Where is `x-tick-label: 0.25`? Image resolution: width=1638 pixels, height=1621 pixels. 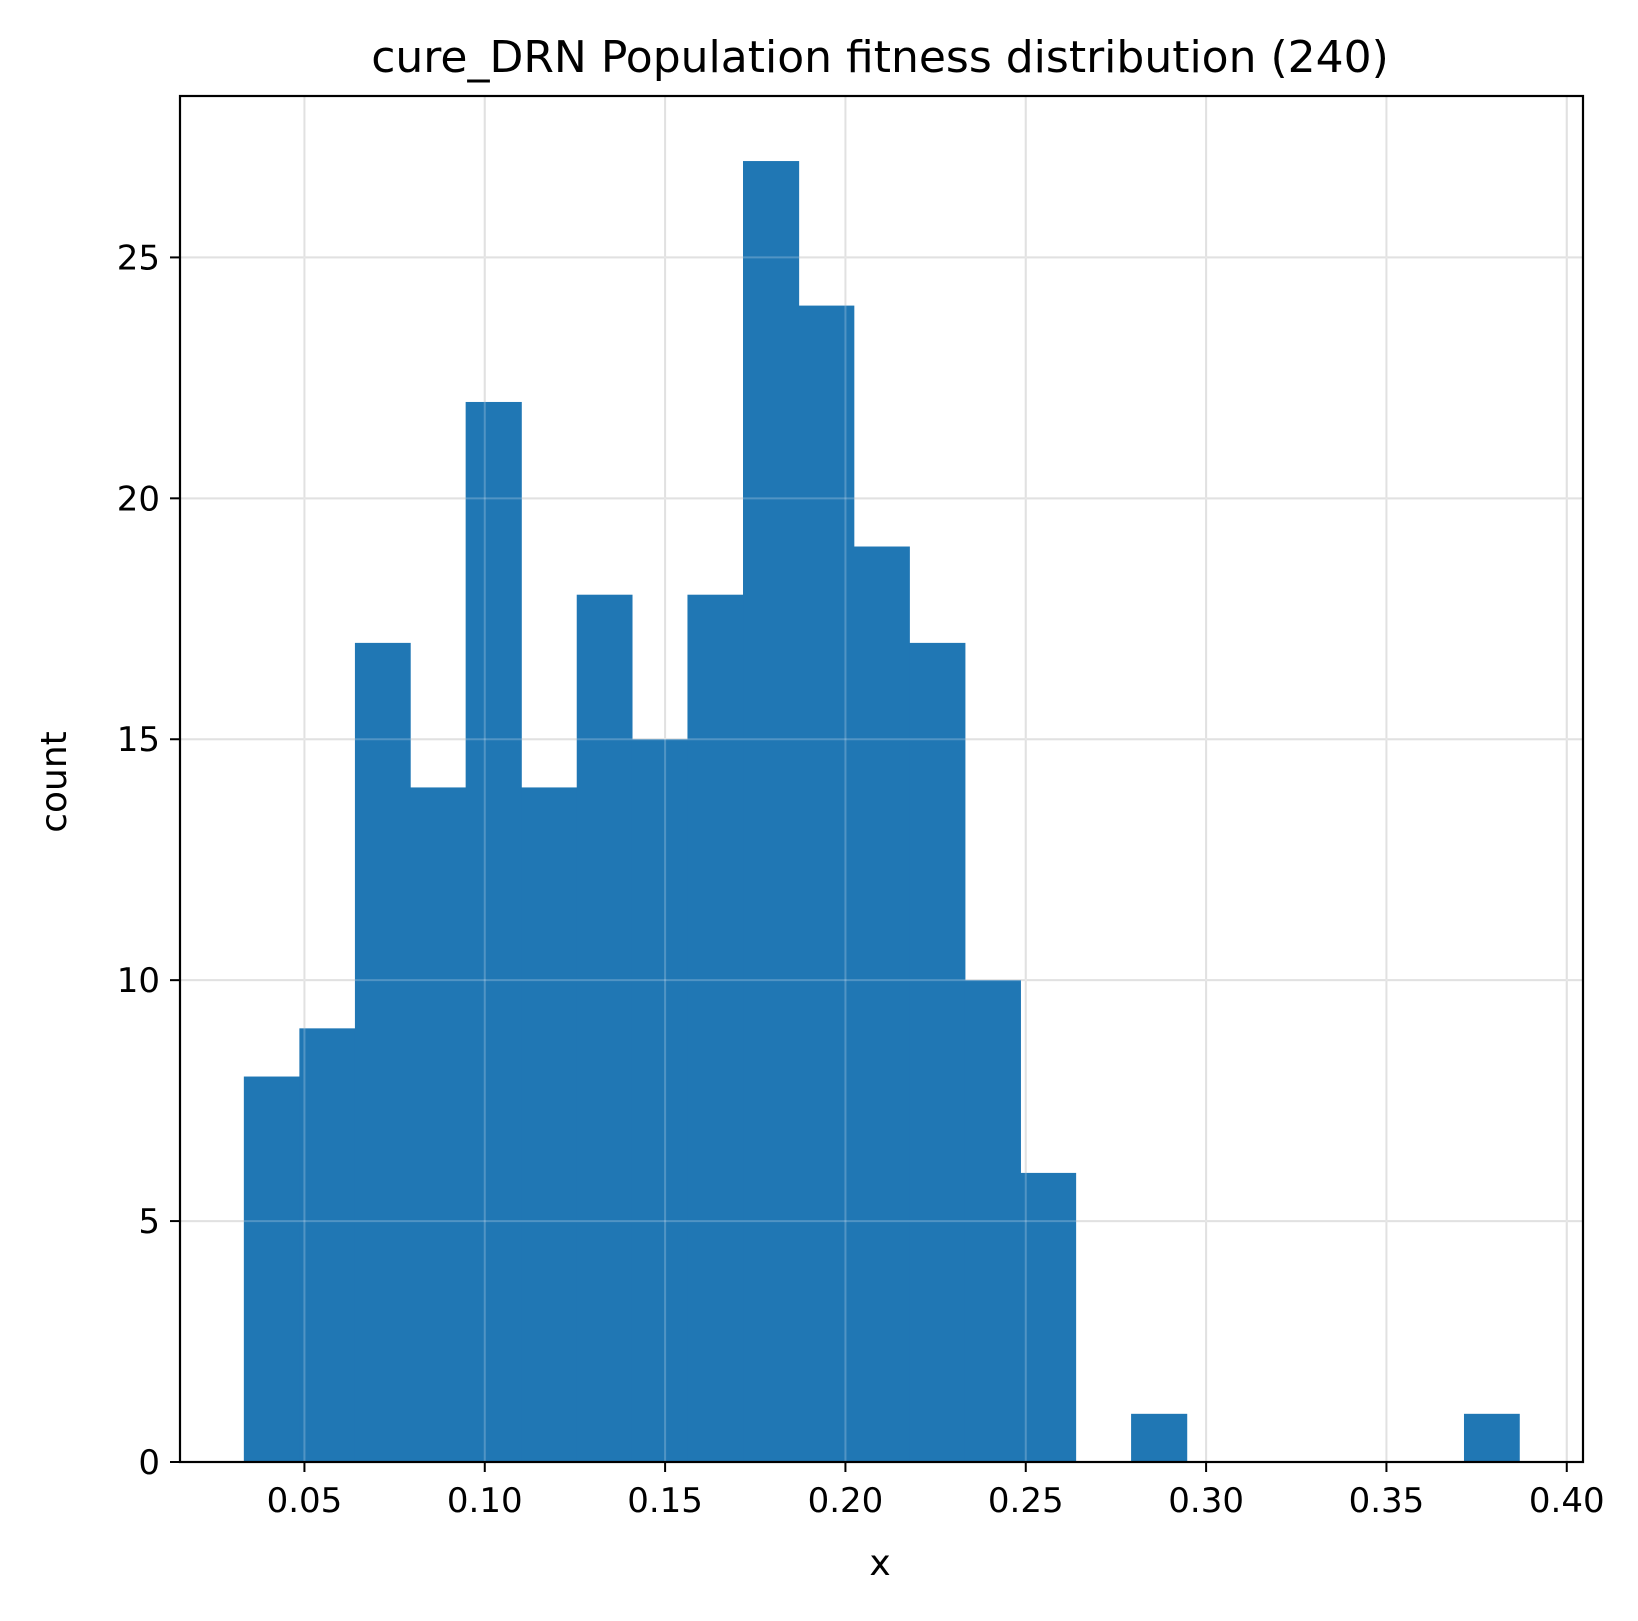
x-tick-label: 0.25 is located at coordinates (1026, 1501).